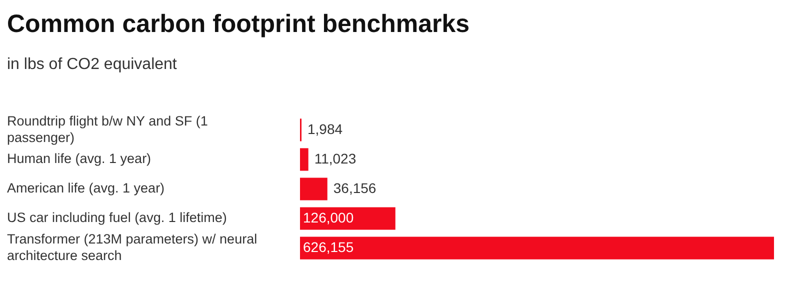  Describe the element at coordinates (238, 24) in the screenshot. I see `chart-title: Common carbon footprint benchmarks` at that location.